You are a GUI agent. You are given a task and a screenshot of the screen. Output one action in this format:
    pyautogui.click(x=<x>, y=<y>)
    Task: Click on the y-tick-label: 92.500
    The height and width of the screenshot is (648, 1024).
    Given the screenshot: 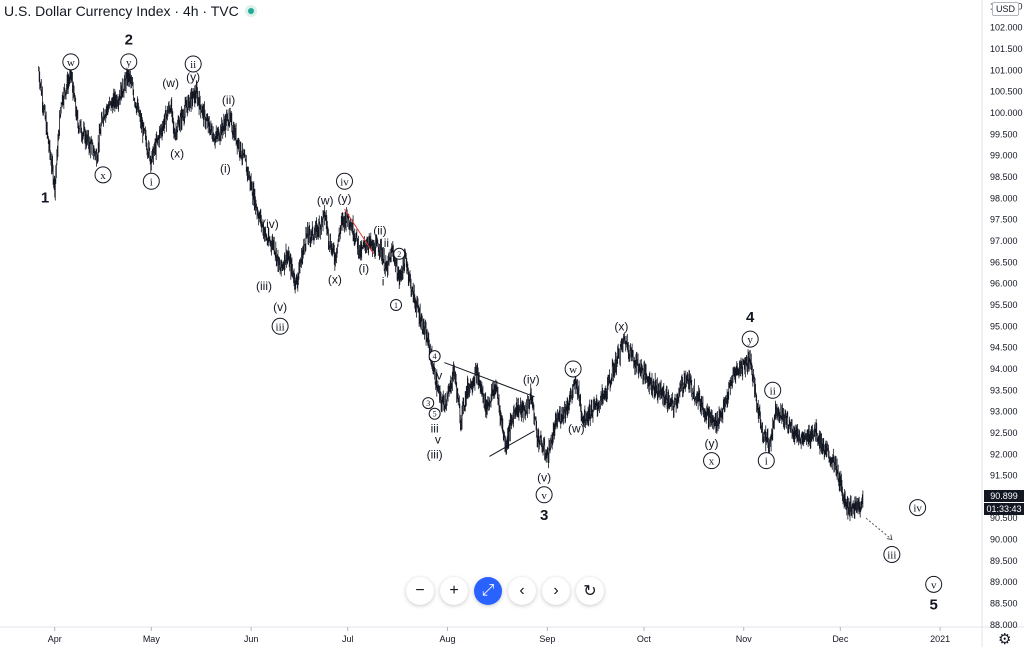 What is the action you would take?
    pyautogui.click(x=1004, y=433)
    